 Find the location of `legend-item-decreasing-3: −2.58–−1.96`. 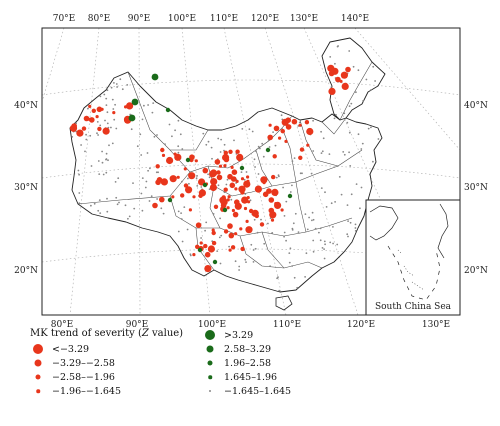

legend-item-decreasing-3: −2.58–−1.96 is located at coordinates (72, 377).